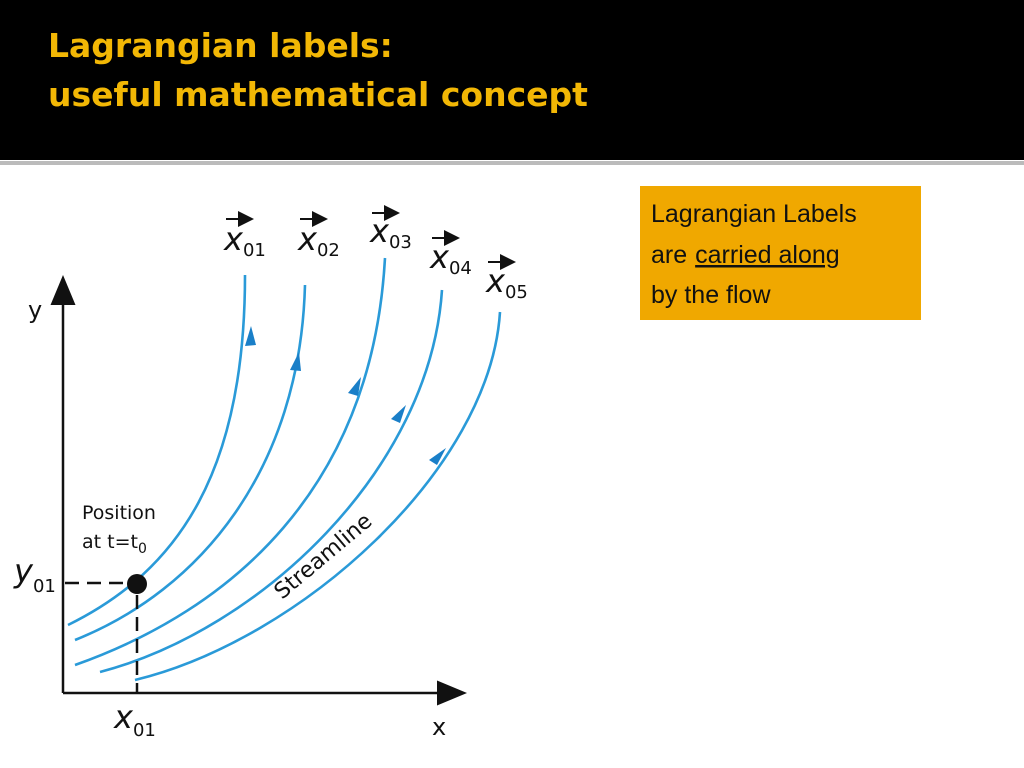 This screenshot has width=1024, height=768. What do you see at coordinates (711, 295) in the screenshot?
I see `callout-text: by the flow` at bounding box center [711, 295].